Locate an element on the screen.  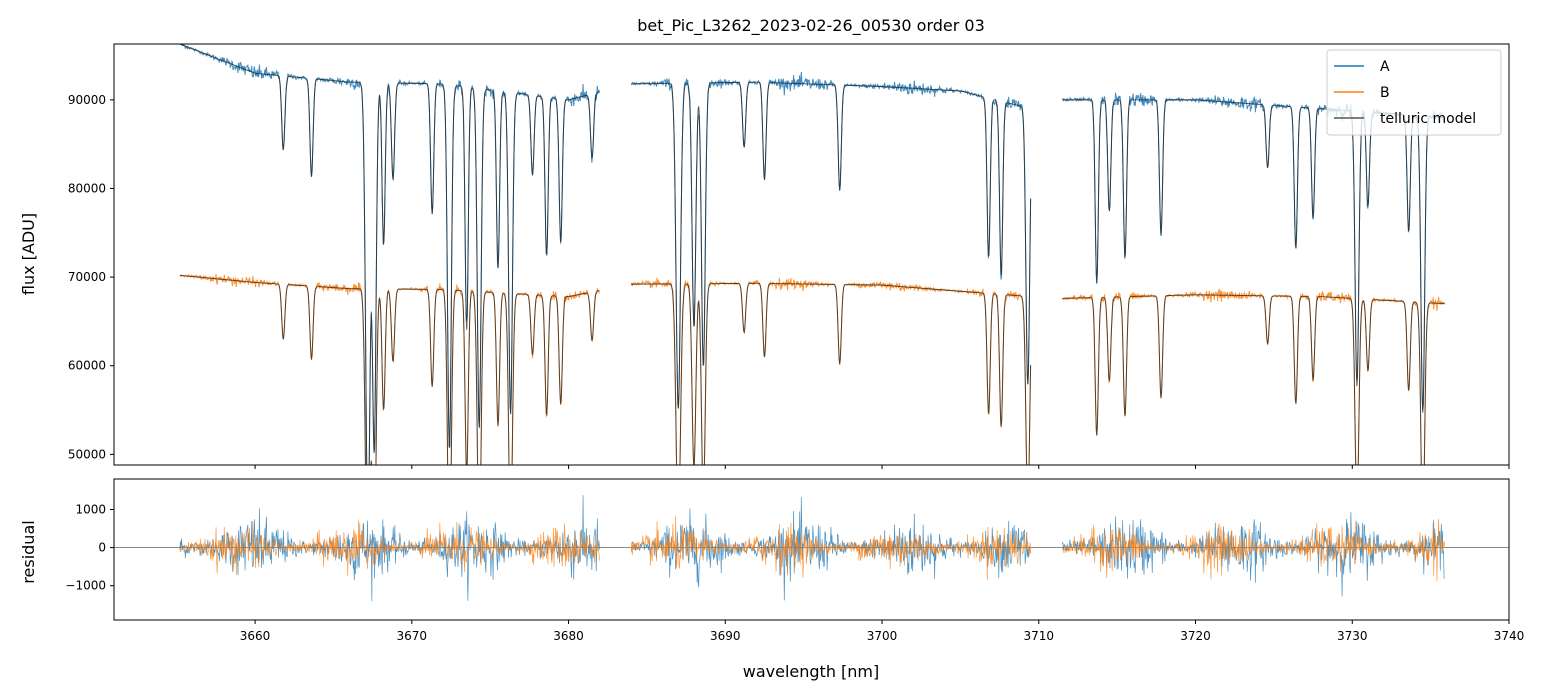
x-tick-label: 3690 is located at coordinates (725, 636).